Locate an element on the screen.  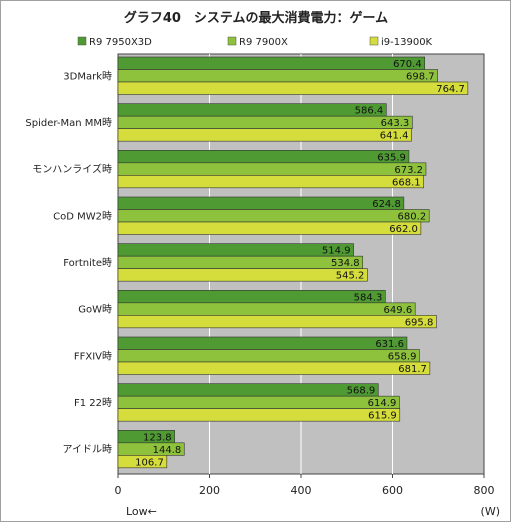
value-label-3-5: 545.2 is located at coordinates (350, 276).